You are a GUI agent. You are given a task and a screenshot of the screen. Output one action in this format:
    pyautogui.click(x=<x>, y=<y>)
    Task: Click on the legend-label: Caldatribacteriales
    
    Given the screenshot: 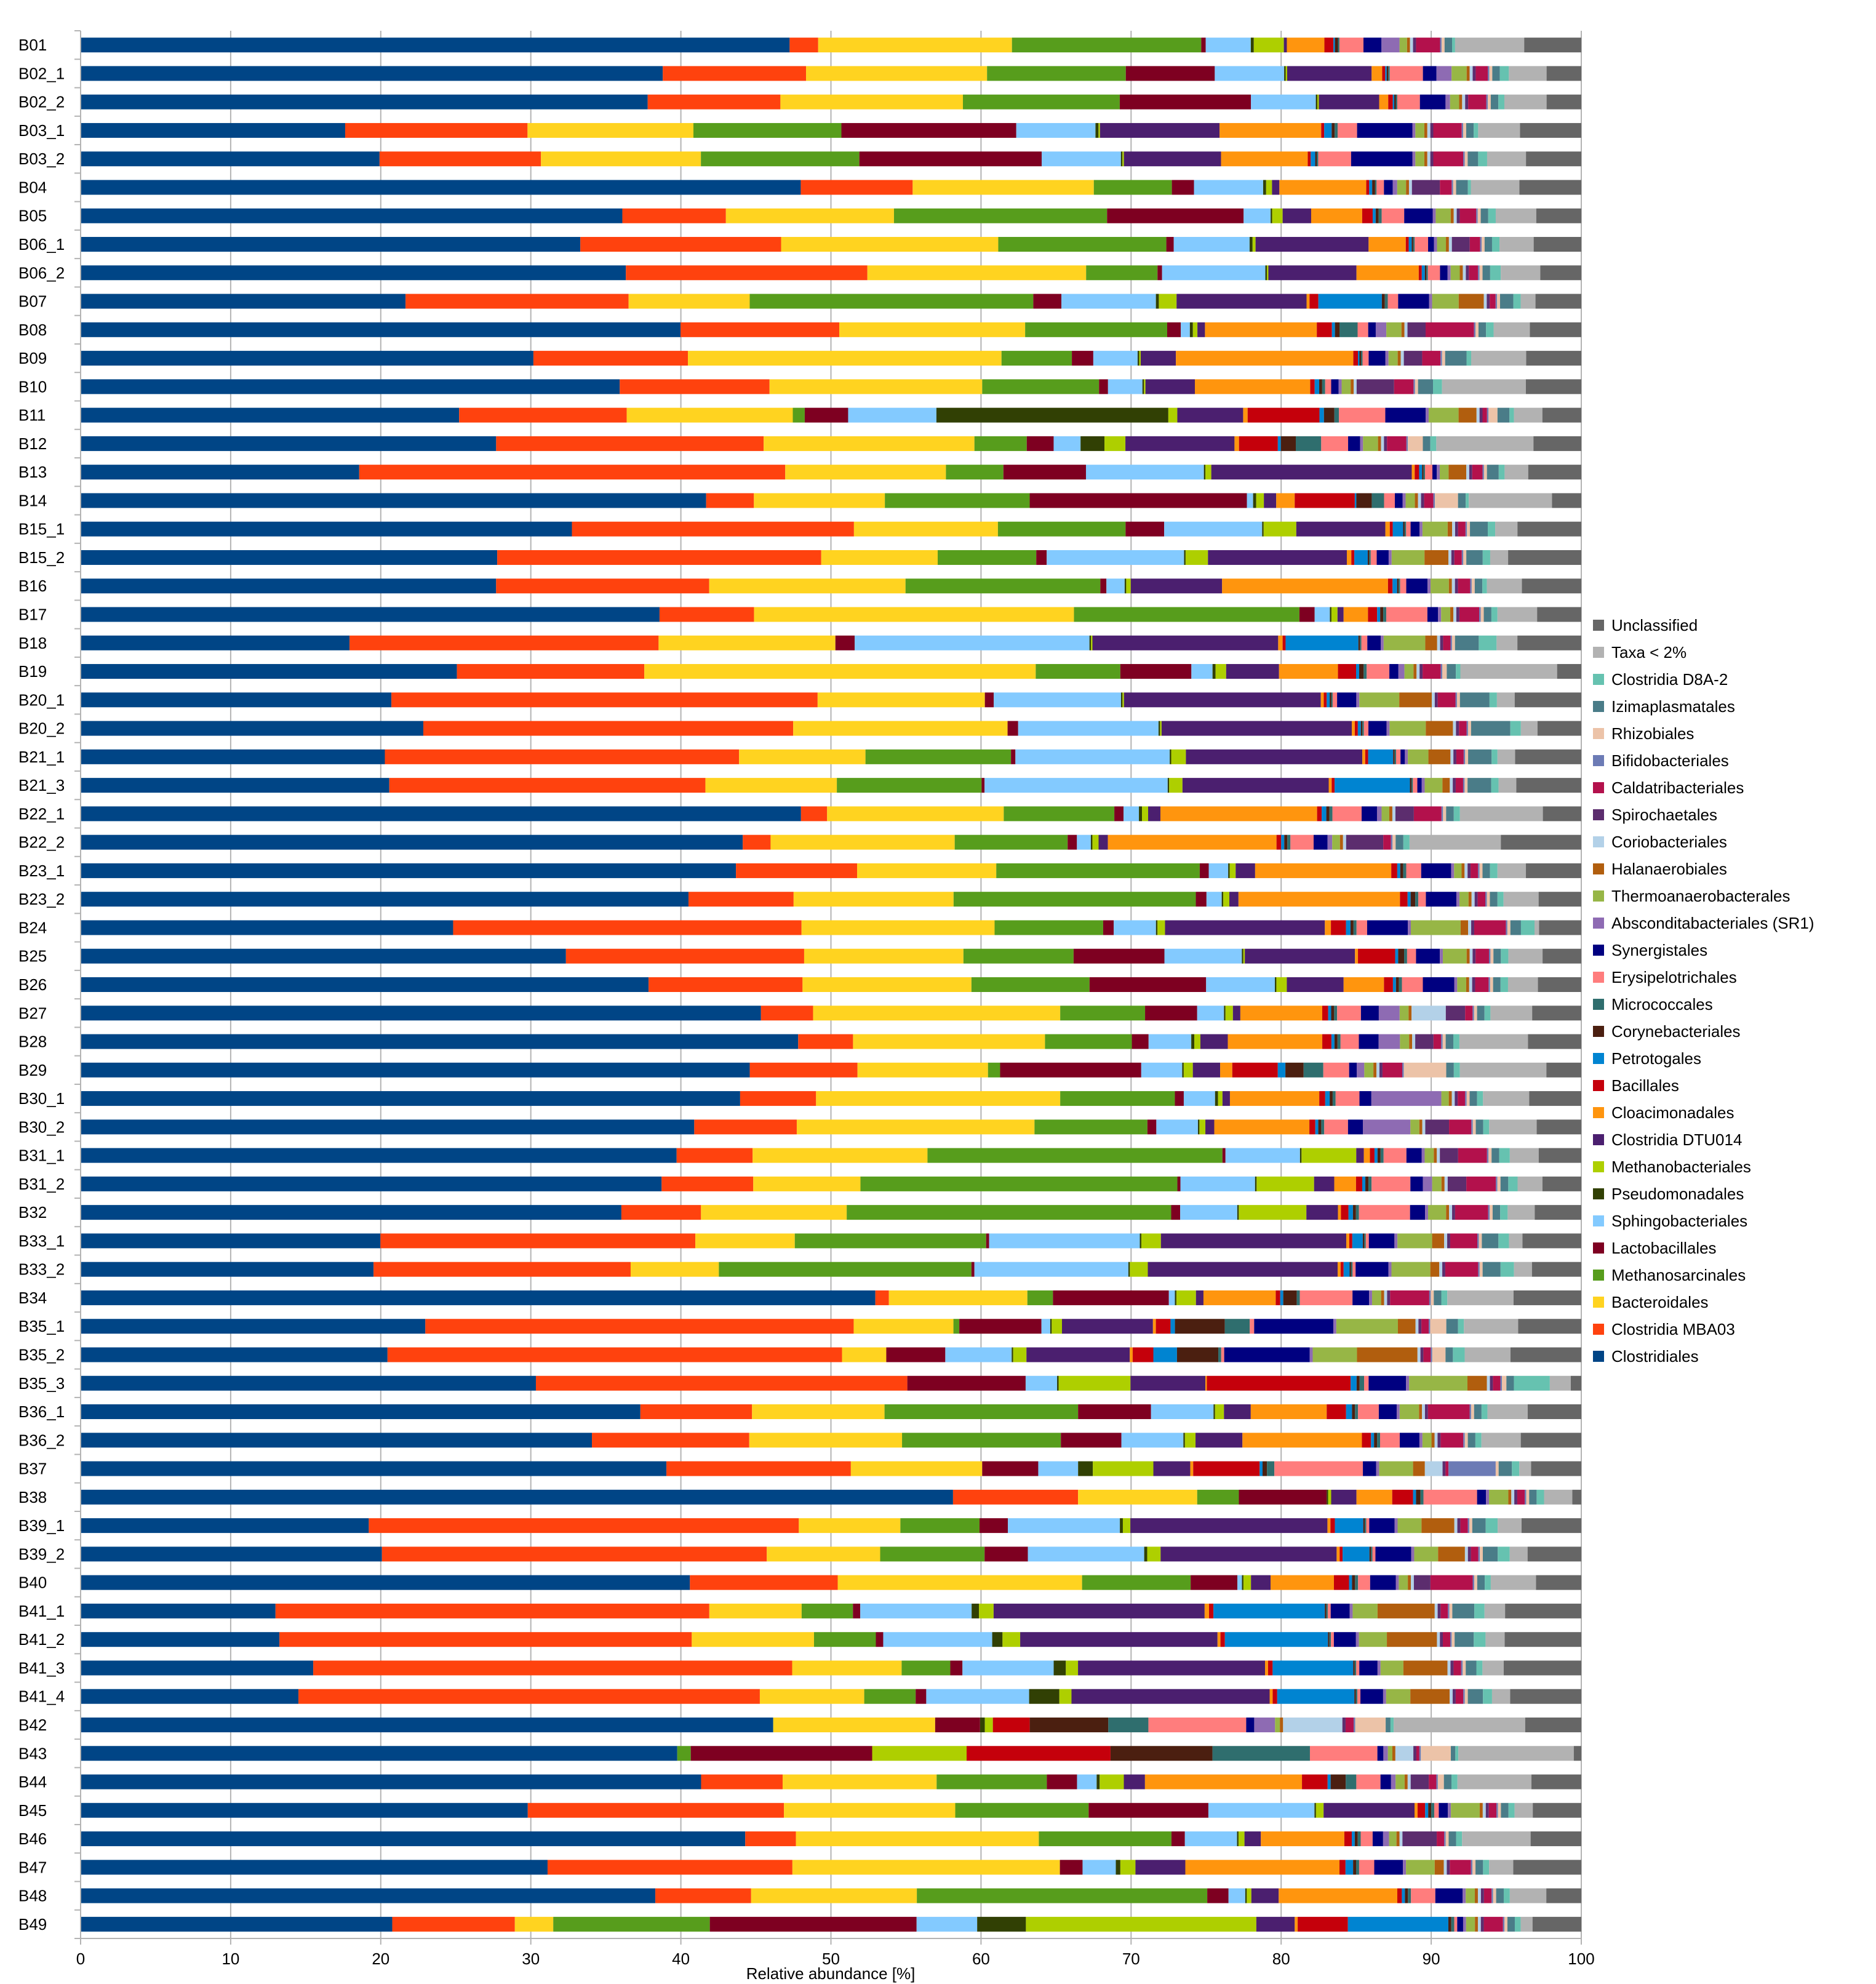 What is the action you would take?
    pyautogui.click(x=1677, y=787)
    